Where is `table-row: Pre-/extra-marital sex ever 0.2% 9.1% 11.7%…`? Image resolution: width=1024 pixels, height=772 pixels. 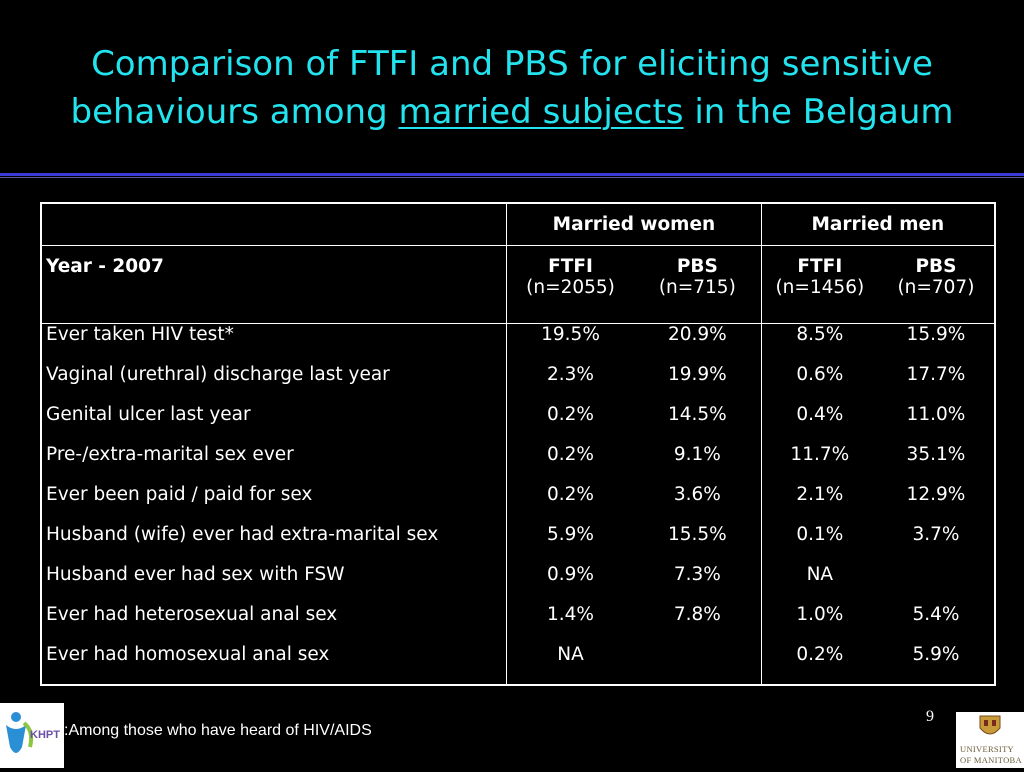
table-row: Pre-/extra-marital sex ever 0.2% 9.1% 11.7%… is located at coordinates (518, 464).